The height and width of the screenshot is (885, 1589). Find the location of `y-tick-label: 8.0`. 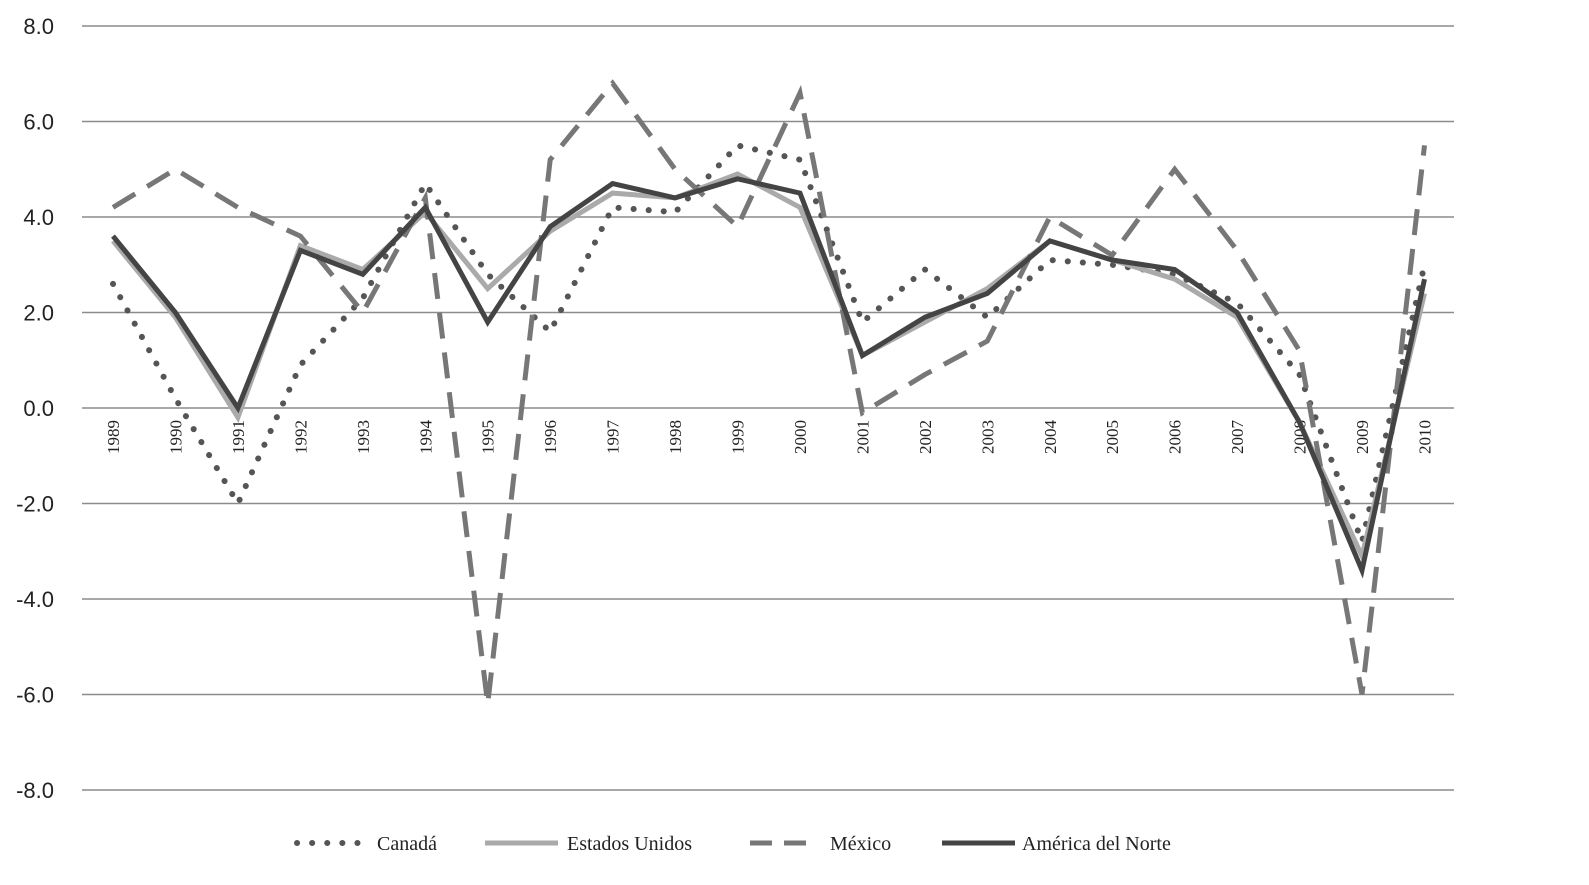

y-tick-label: 8.0 is located at coordinates (38, 26).